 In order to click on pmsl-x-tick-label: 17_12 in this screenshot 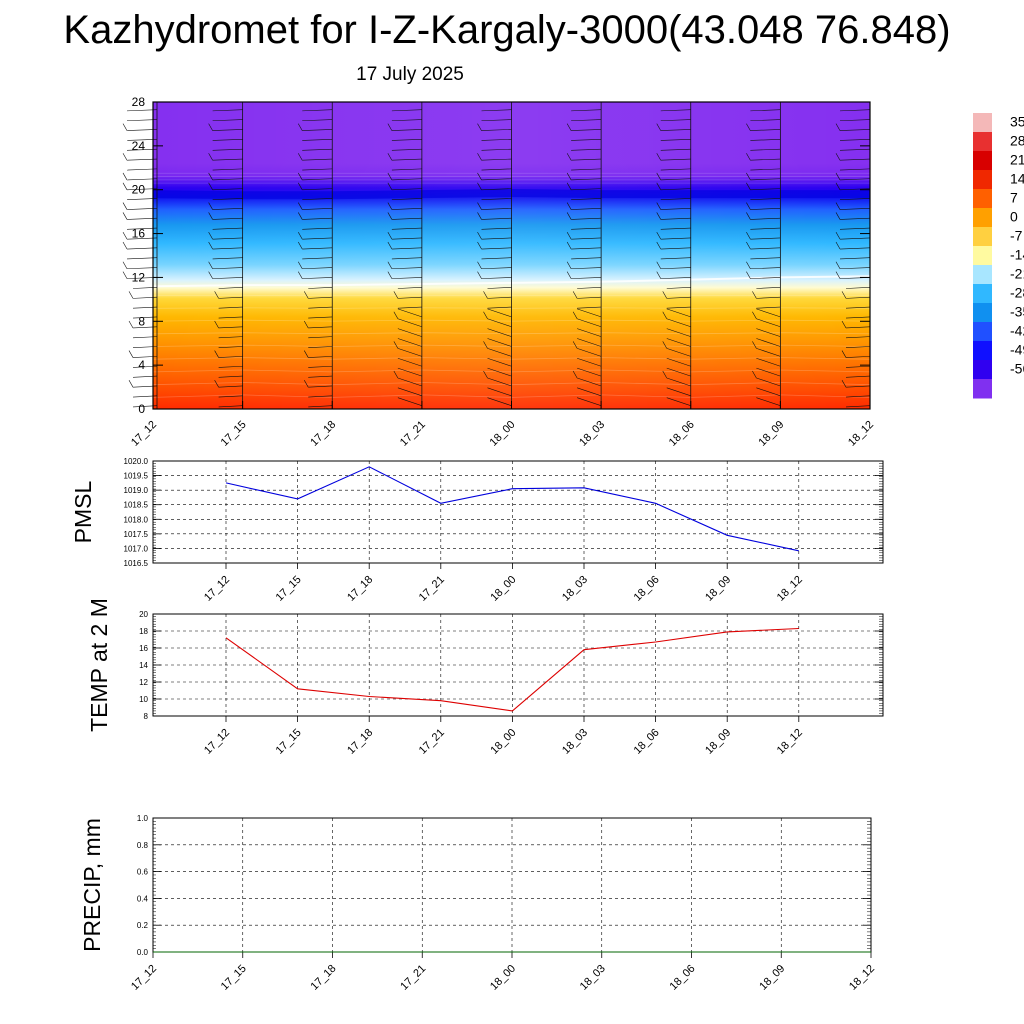, I will do `click(217, 589)`.